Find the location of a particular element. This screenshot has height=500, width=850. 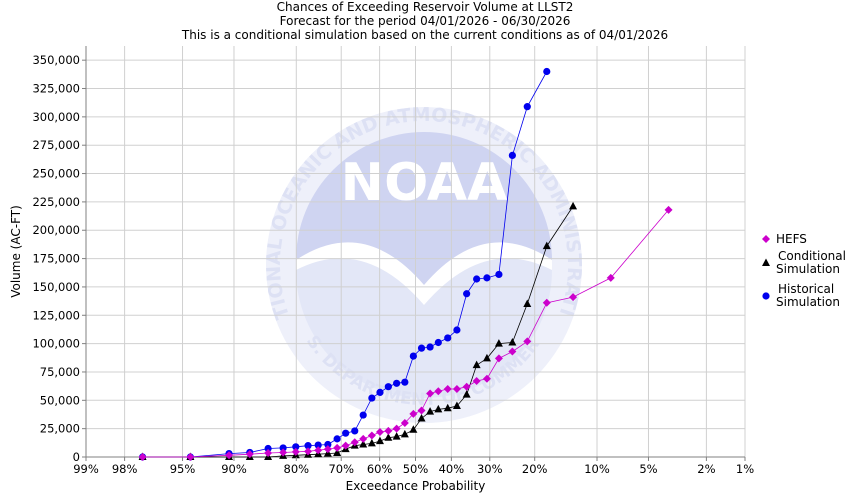

y-tick-label: 50,000 is located at coordinates (60, 400).